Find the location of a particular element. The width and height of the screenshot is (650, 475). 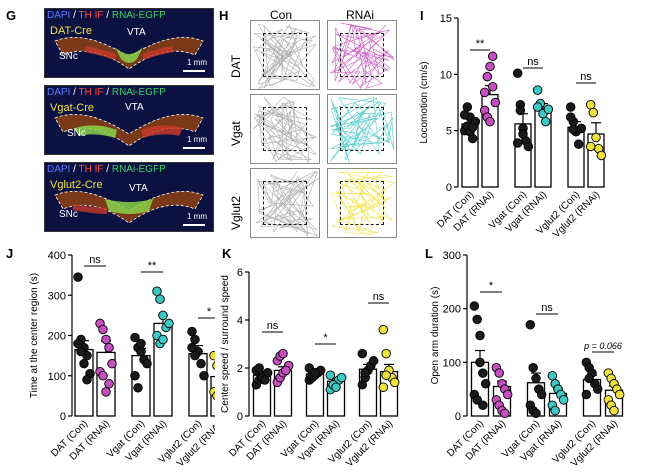

arena-dat-rnai is located at coordinates (362, 55).